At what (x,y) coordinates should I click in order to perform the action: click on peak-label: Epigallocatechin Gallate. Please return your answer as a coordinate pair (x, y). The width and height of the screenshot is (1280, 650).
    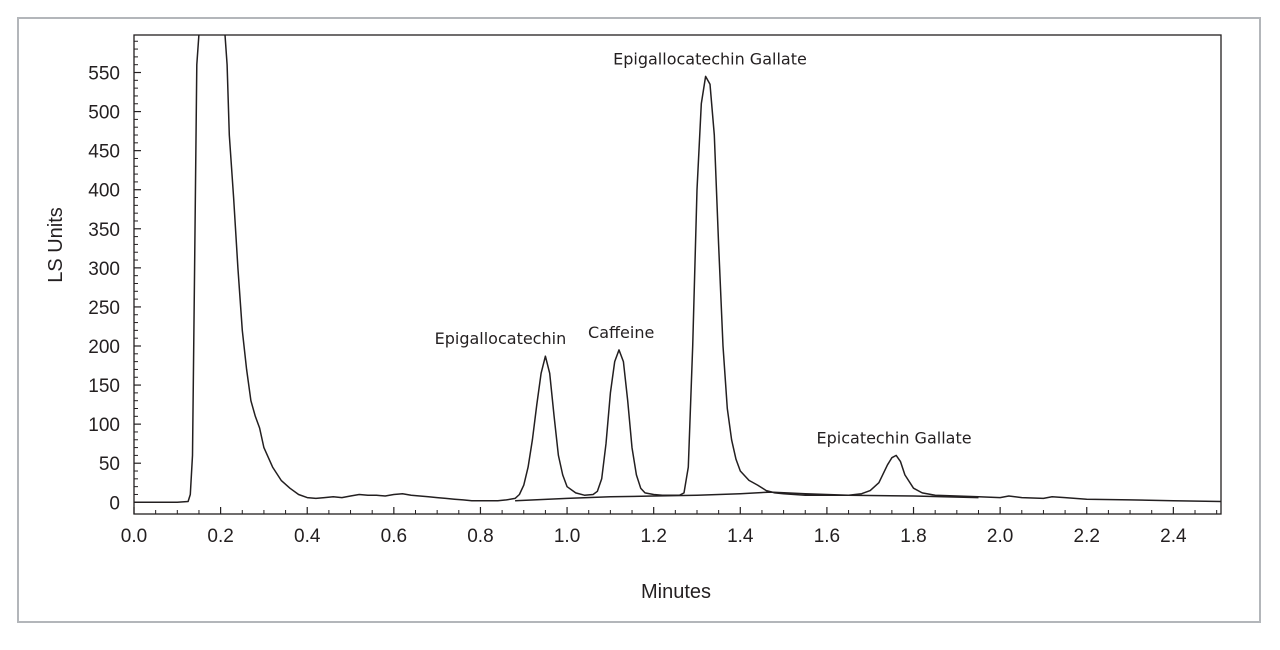
    Looking at the image, I should click on (710, 58).